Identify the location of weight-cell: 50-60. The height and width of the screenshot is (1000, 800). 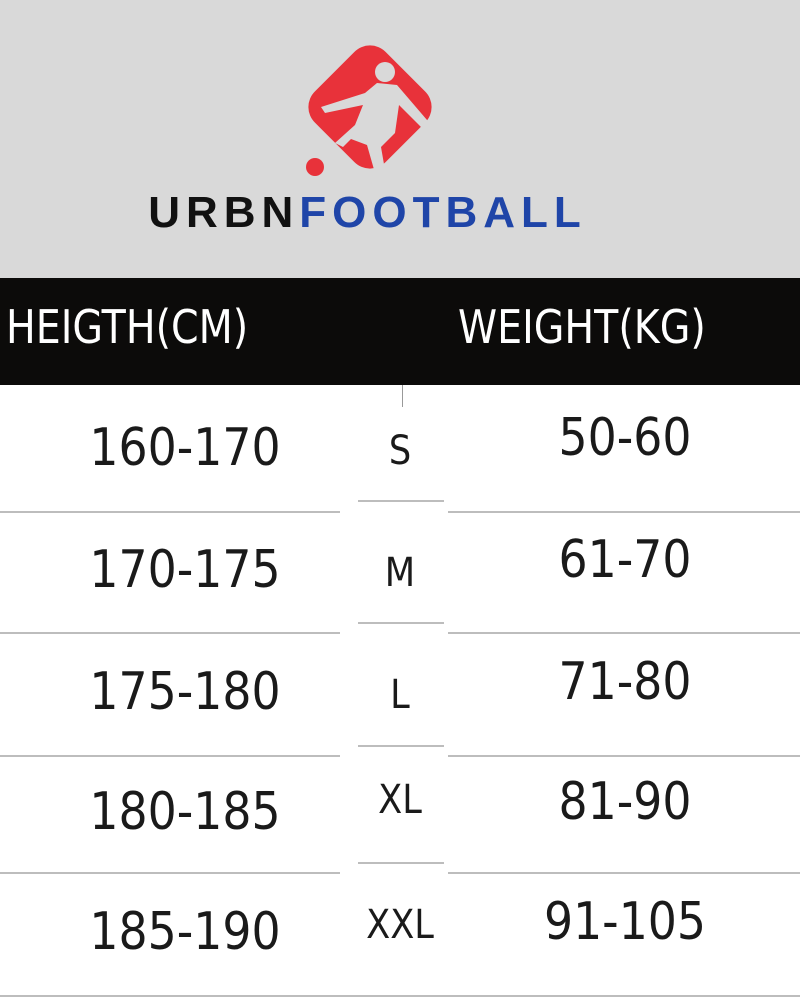
(625, 438).